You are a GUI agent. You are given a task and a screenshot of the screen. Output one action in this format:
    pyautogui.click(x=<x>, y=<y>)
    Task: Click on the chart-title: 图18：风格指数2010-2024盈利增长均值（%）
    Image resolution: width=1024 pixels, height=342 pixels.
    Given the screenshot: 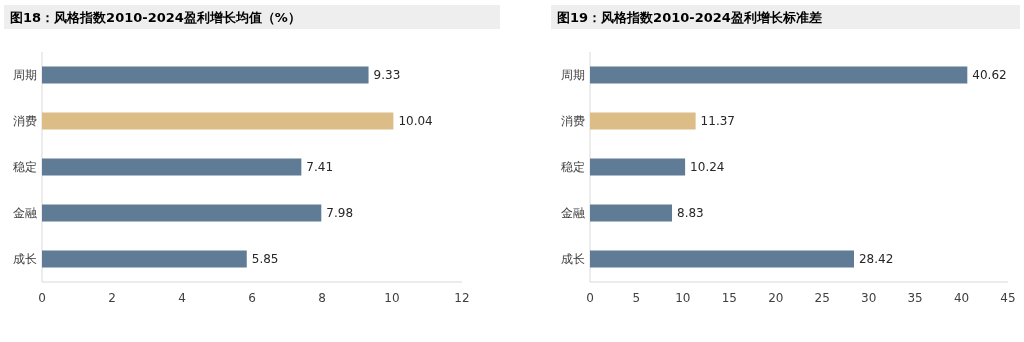 What is the action you would take?
    pyautogui.click(x=155, y=17)
    